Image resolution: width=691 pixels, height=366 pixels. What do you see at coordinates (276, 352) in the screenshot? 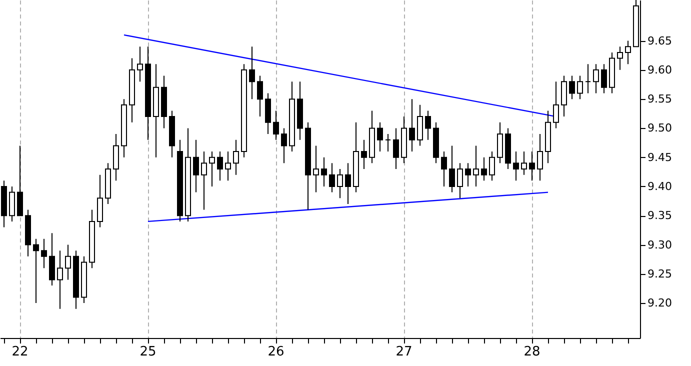
I see `x-tick-label: 26` at bounding box center [276, 352].